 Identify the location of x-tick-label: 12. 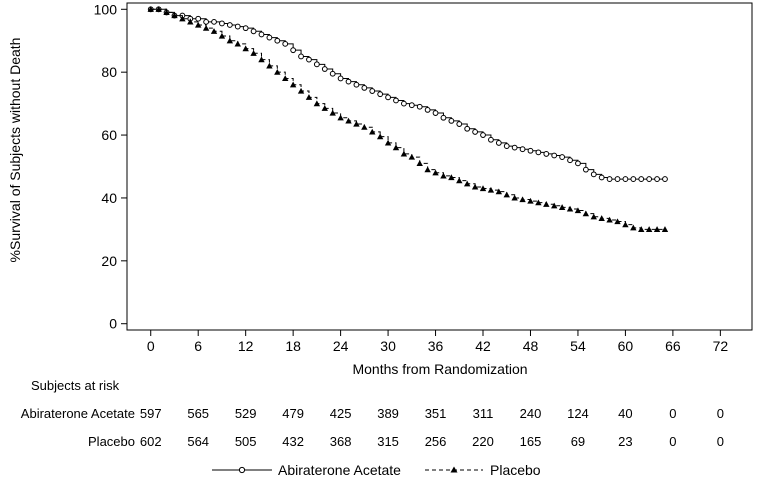
(246, 346).